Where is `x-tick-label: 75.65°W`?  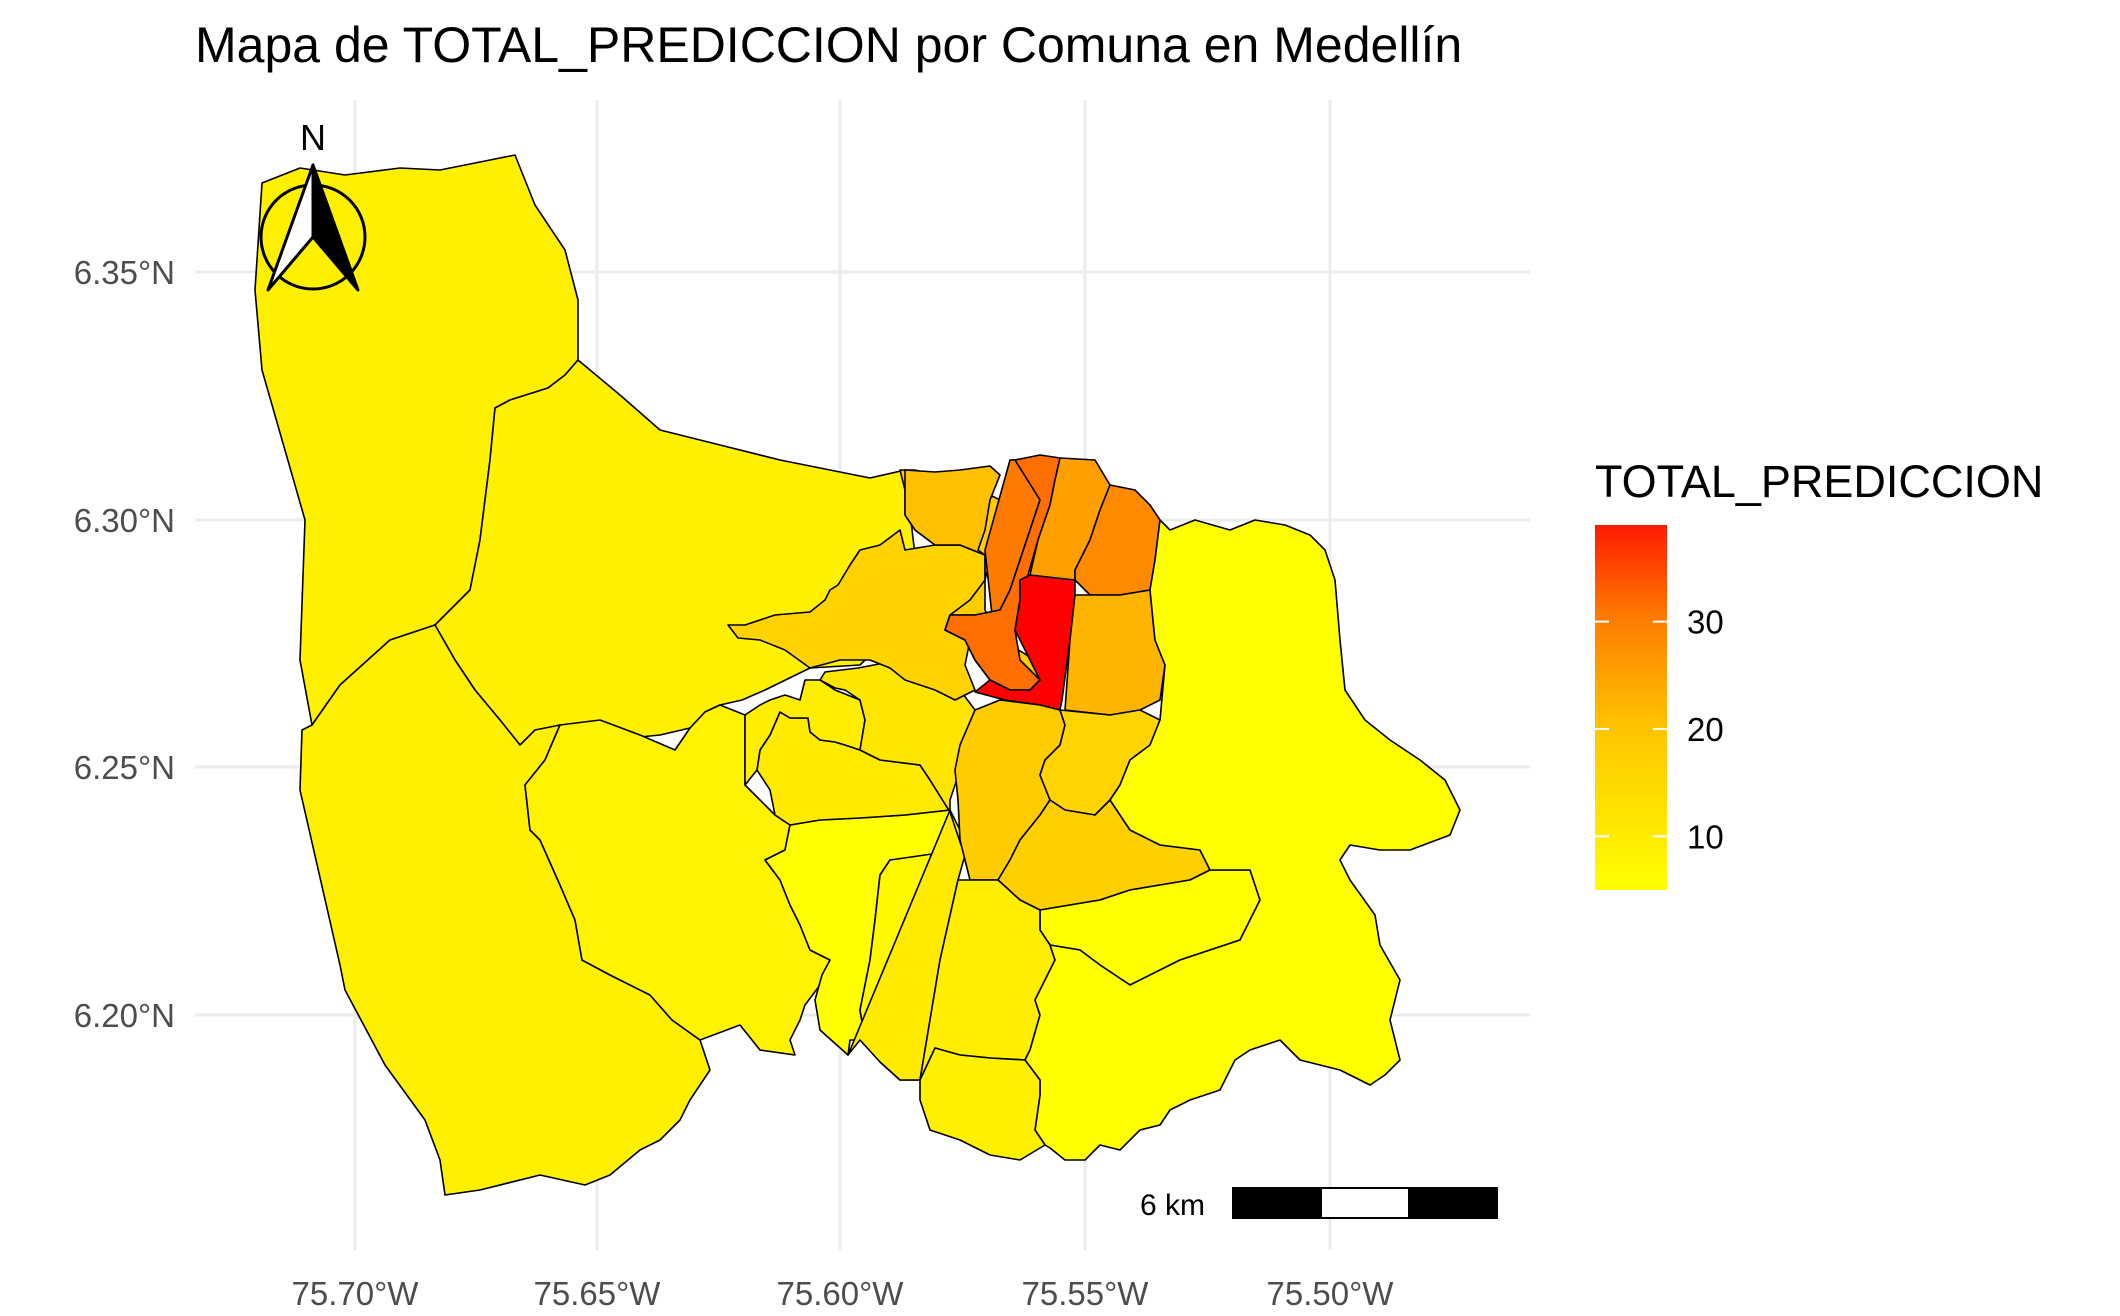
x-tick-label: 75.65°W is located at coordinates (598, 1293).